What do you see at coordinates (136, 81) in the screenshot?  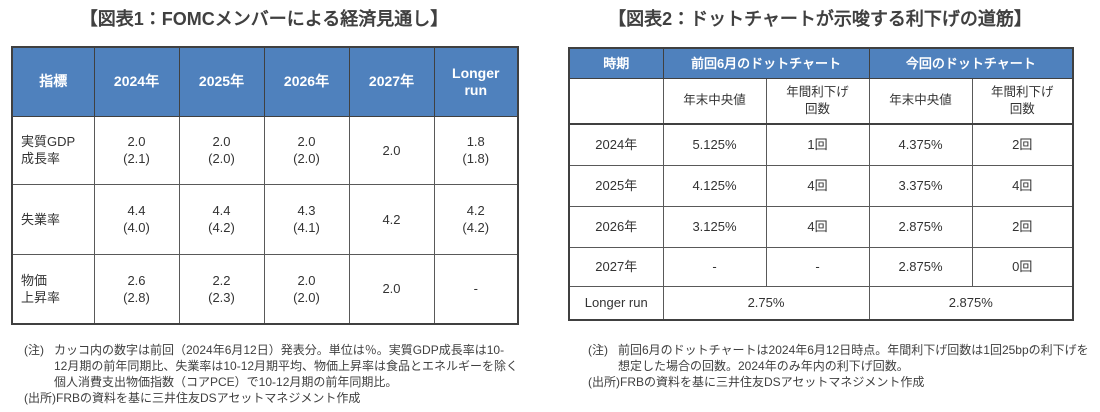 I see `col-header-2024: 2024年` at bounding box center [136, 81].